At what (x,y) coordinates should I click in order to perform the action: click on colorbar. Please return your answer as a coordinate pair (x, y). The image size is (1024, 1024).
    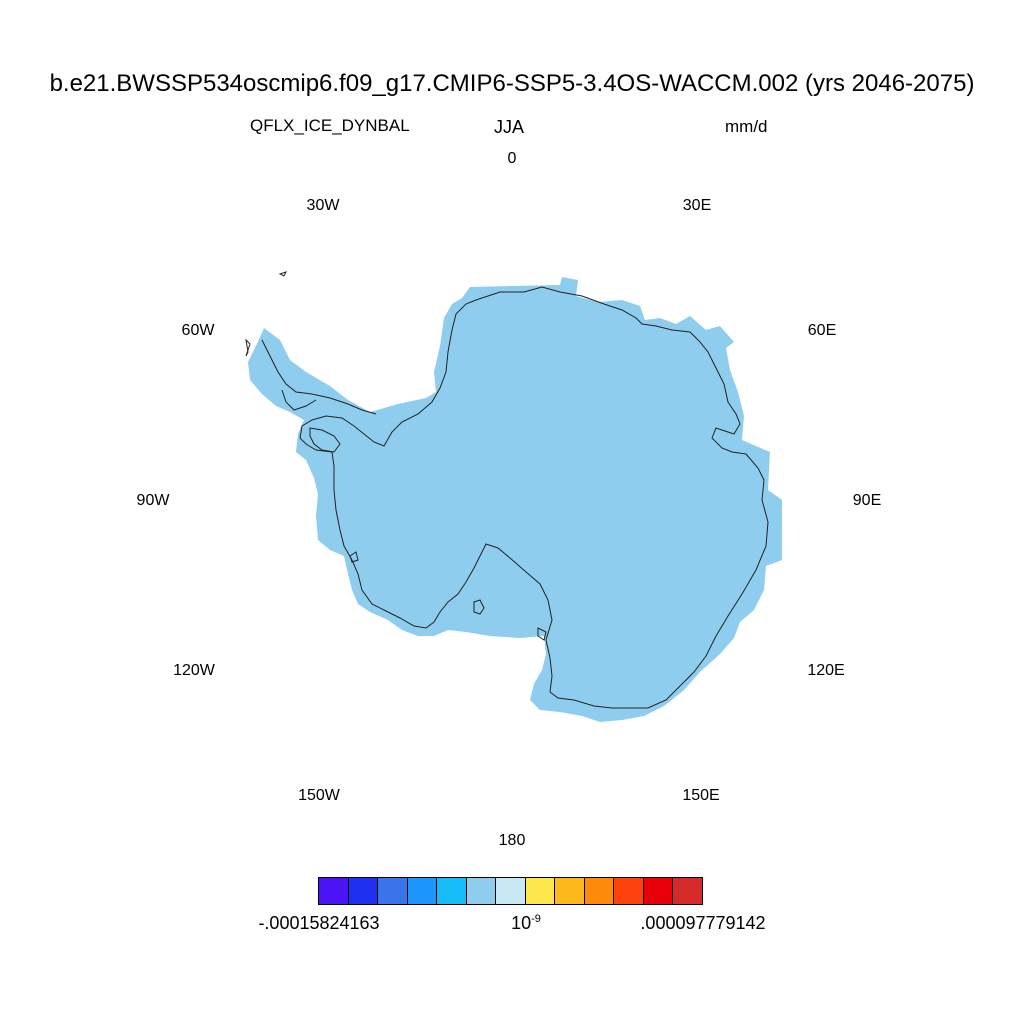
    Looking at the image, I should click on (510, 891).